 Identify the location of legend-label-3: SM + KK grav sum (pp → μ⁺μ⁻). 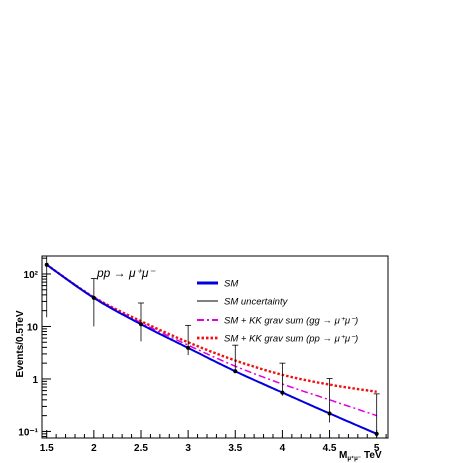
(291, 339).